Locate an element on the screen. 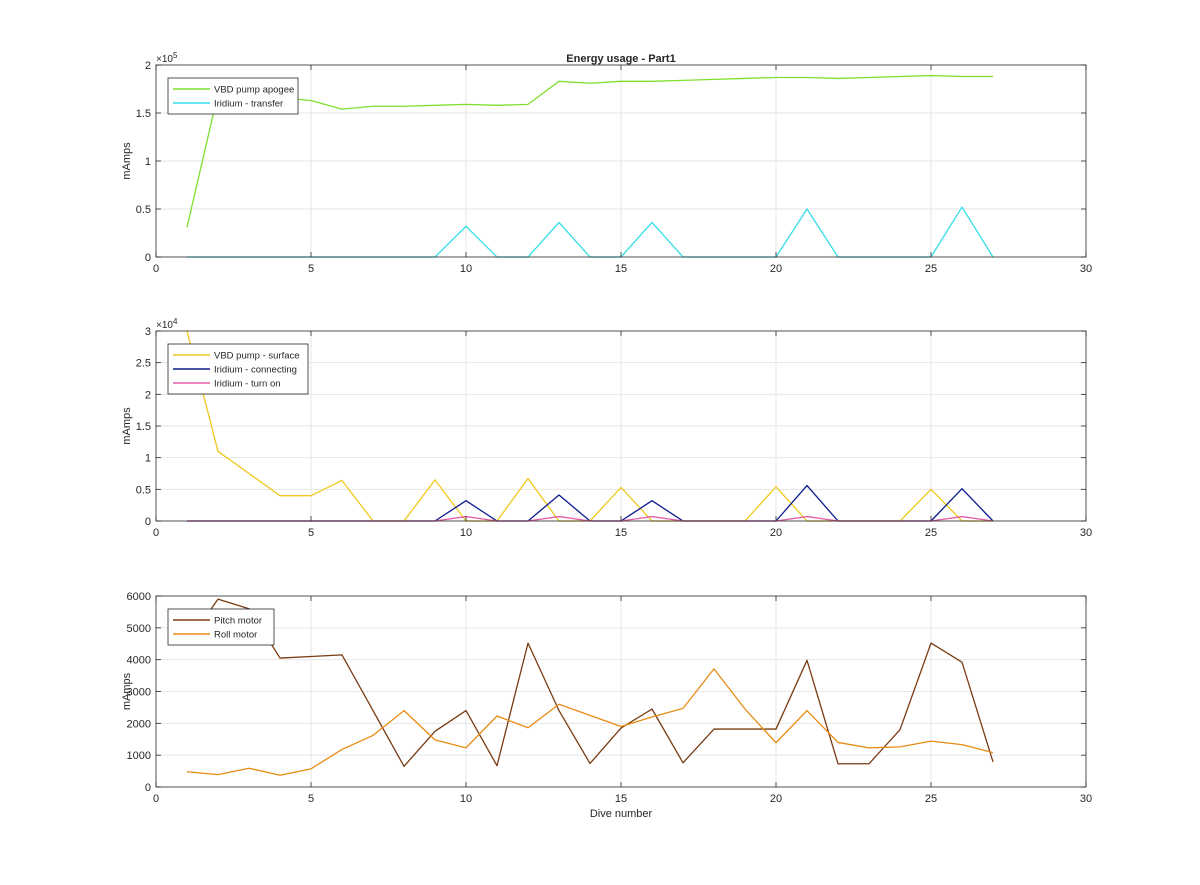  y-tick-label: 3 is located at coordinates (148, 332).